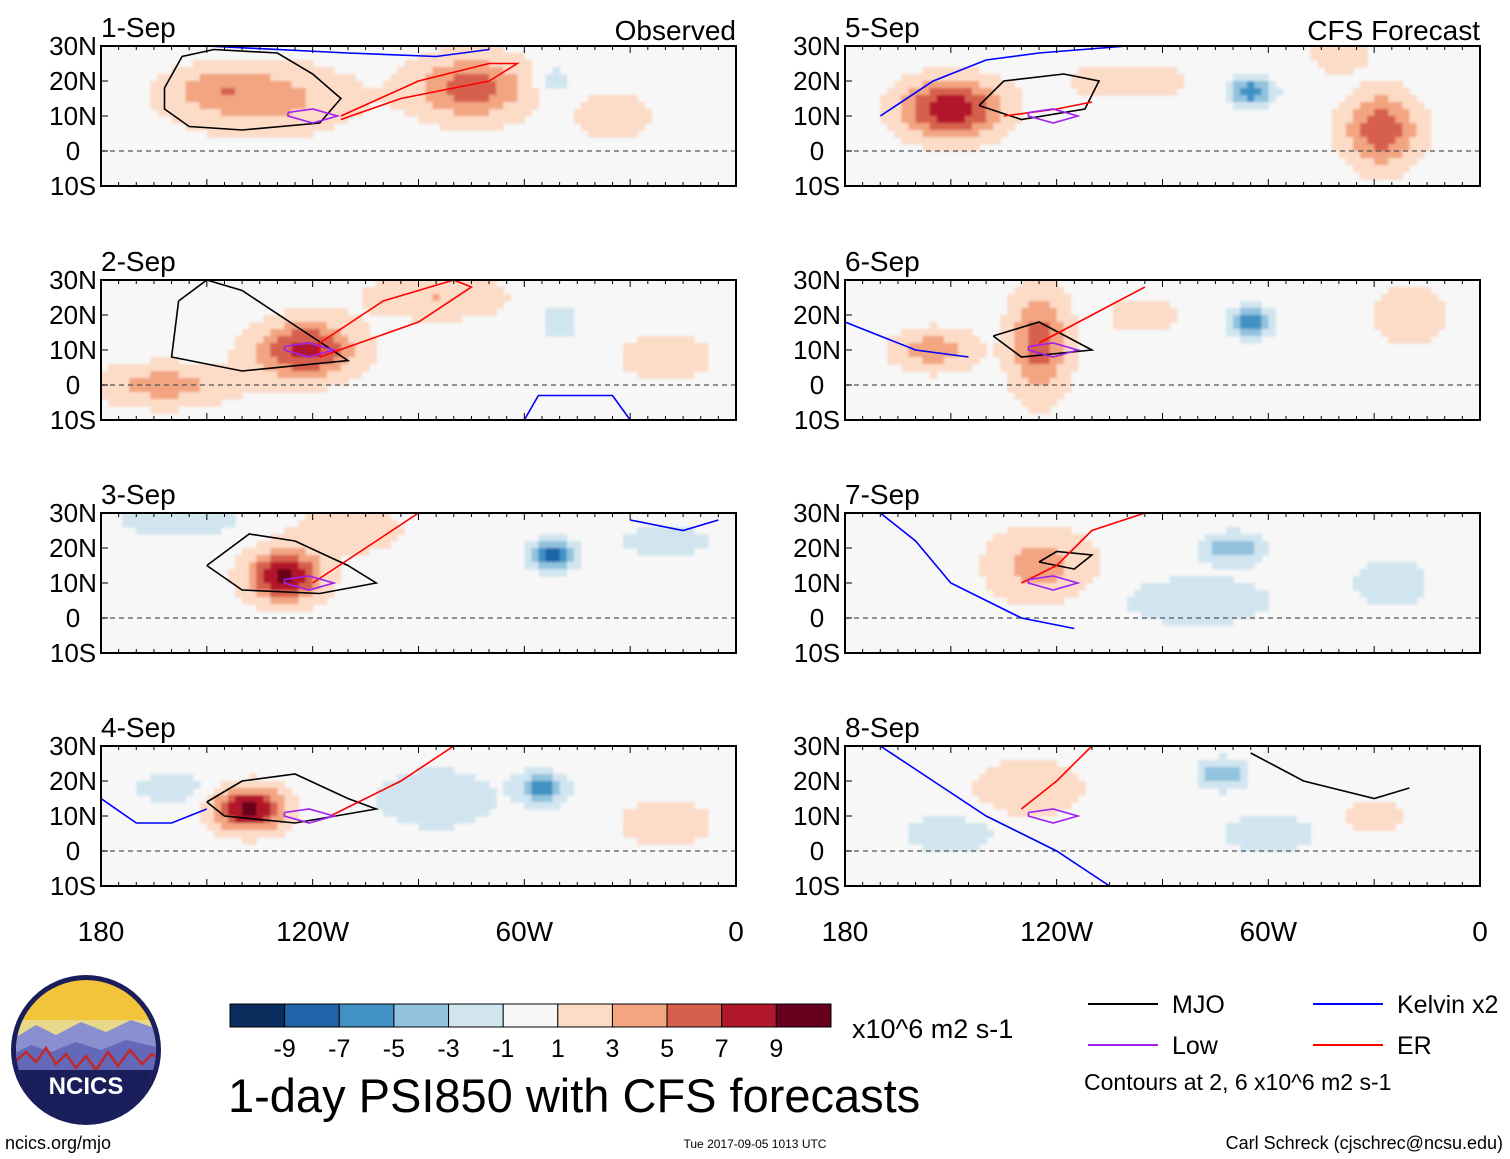 This screenshot has height=1159, width=1510. Describe the element at coordinates (817, 151) in the screenshot. I see `y-tick-label: 0` at that location.